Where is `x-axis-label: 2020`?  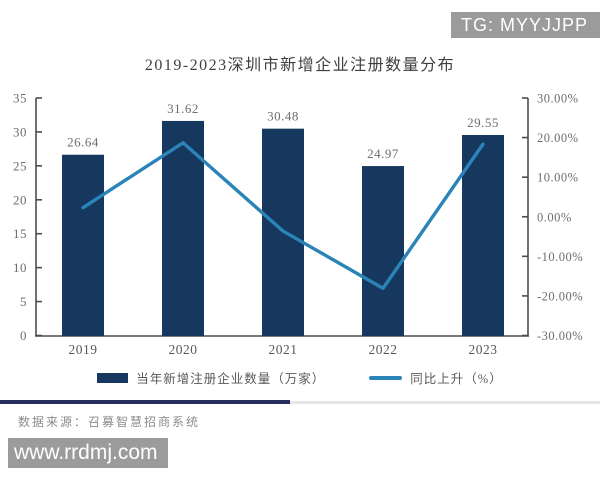
x-axis-label: 2020 is located at coordinates (183, 349).